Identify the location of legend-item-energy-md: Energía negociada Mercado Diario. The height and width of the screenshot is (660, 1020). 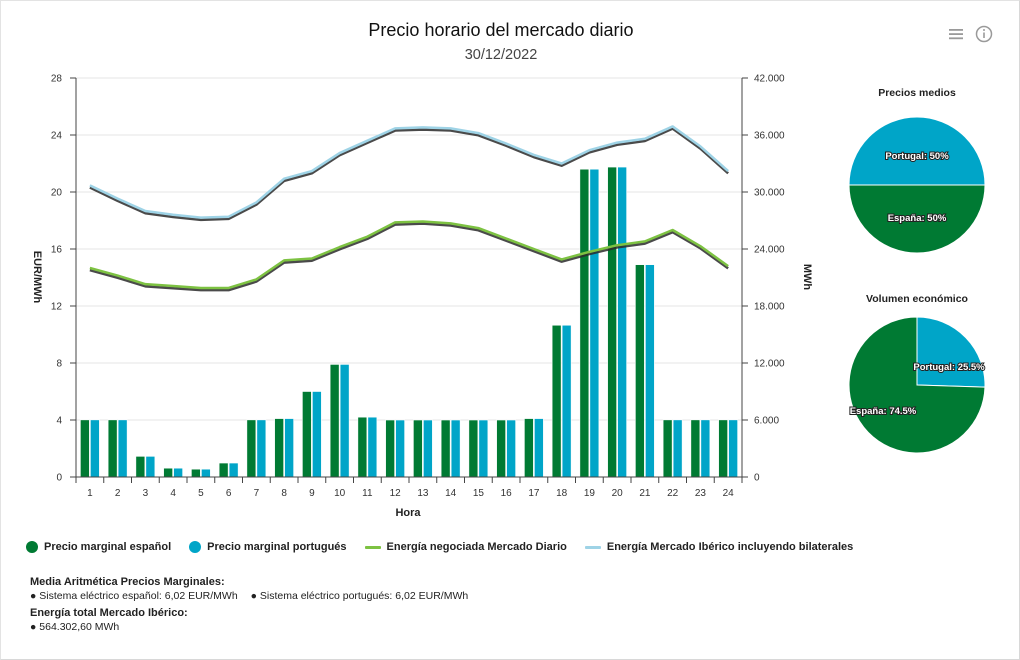
(465, 547).